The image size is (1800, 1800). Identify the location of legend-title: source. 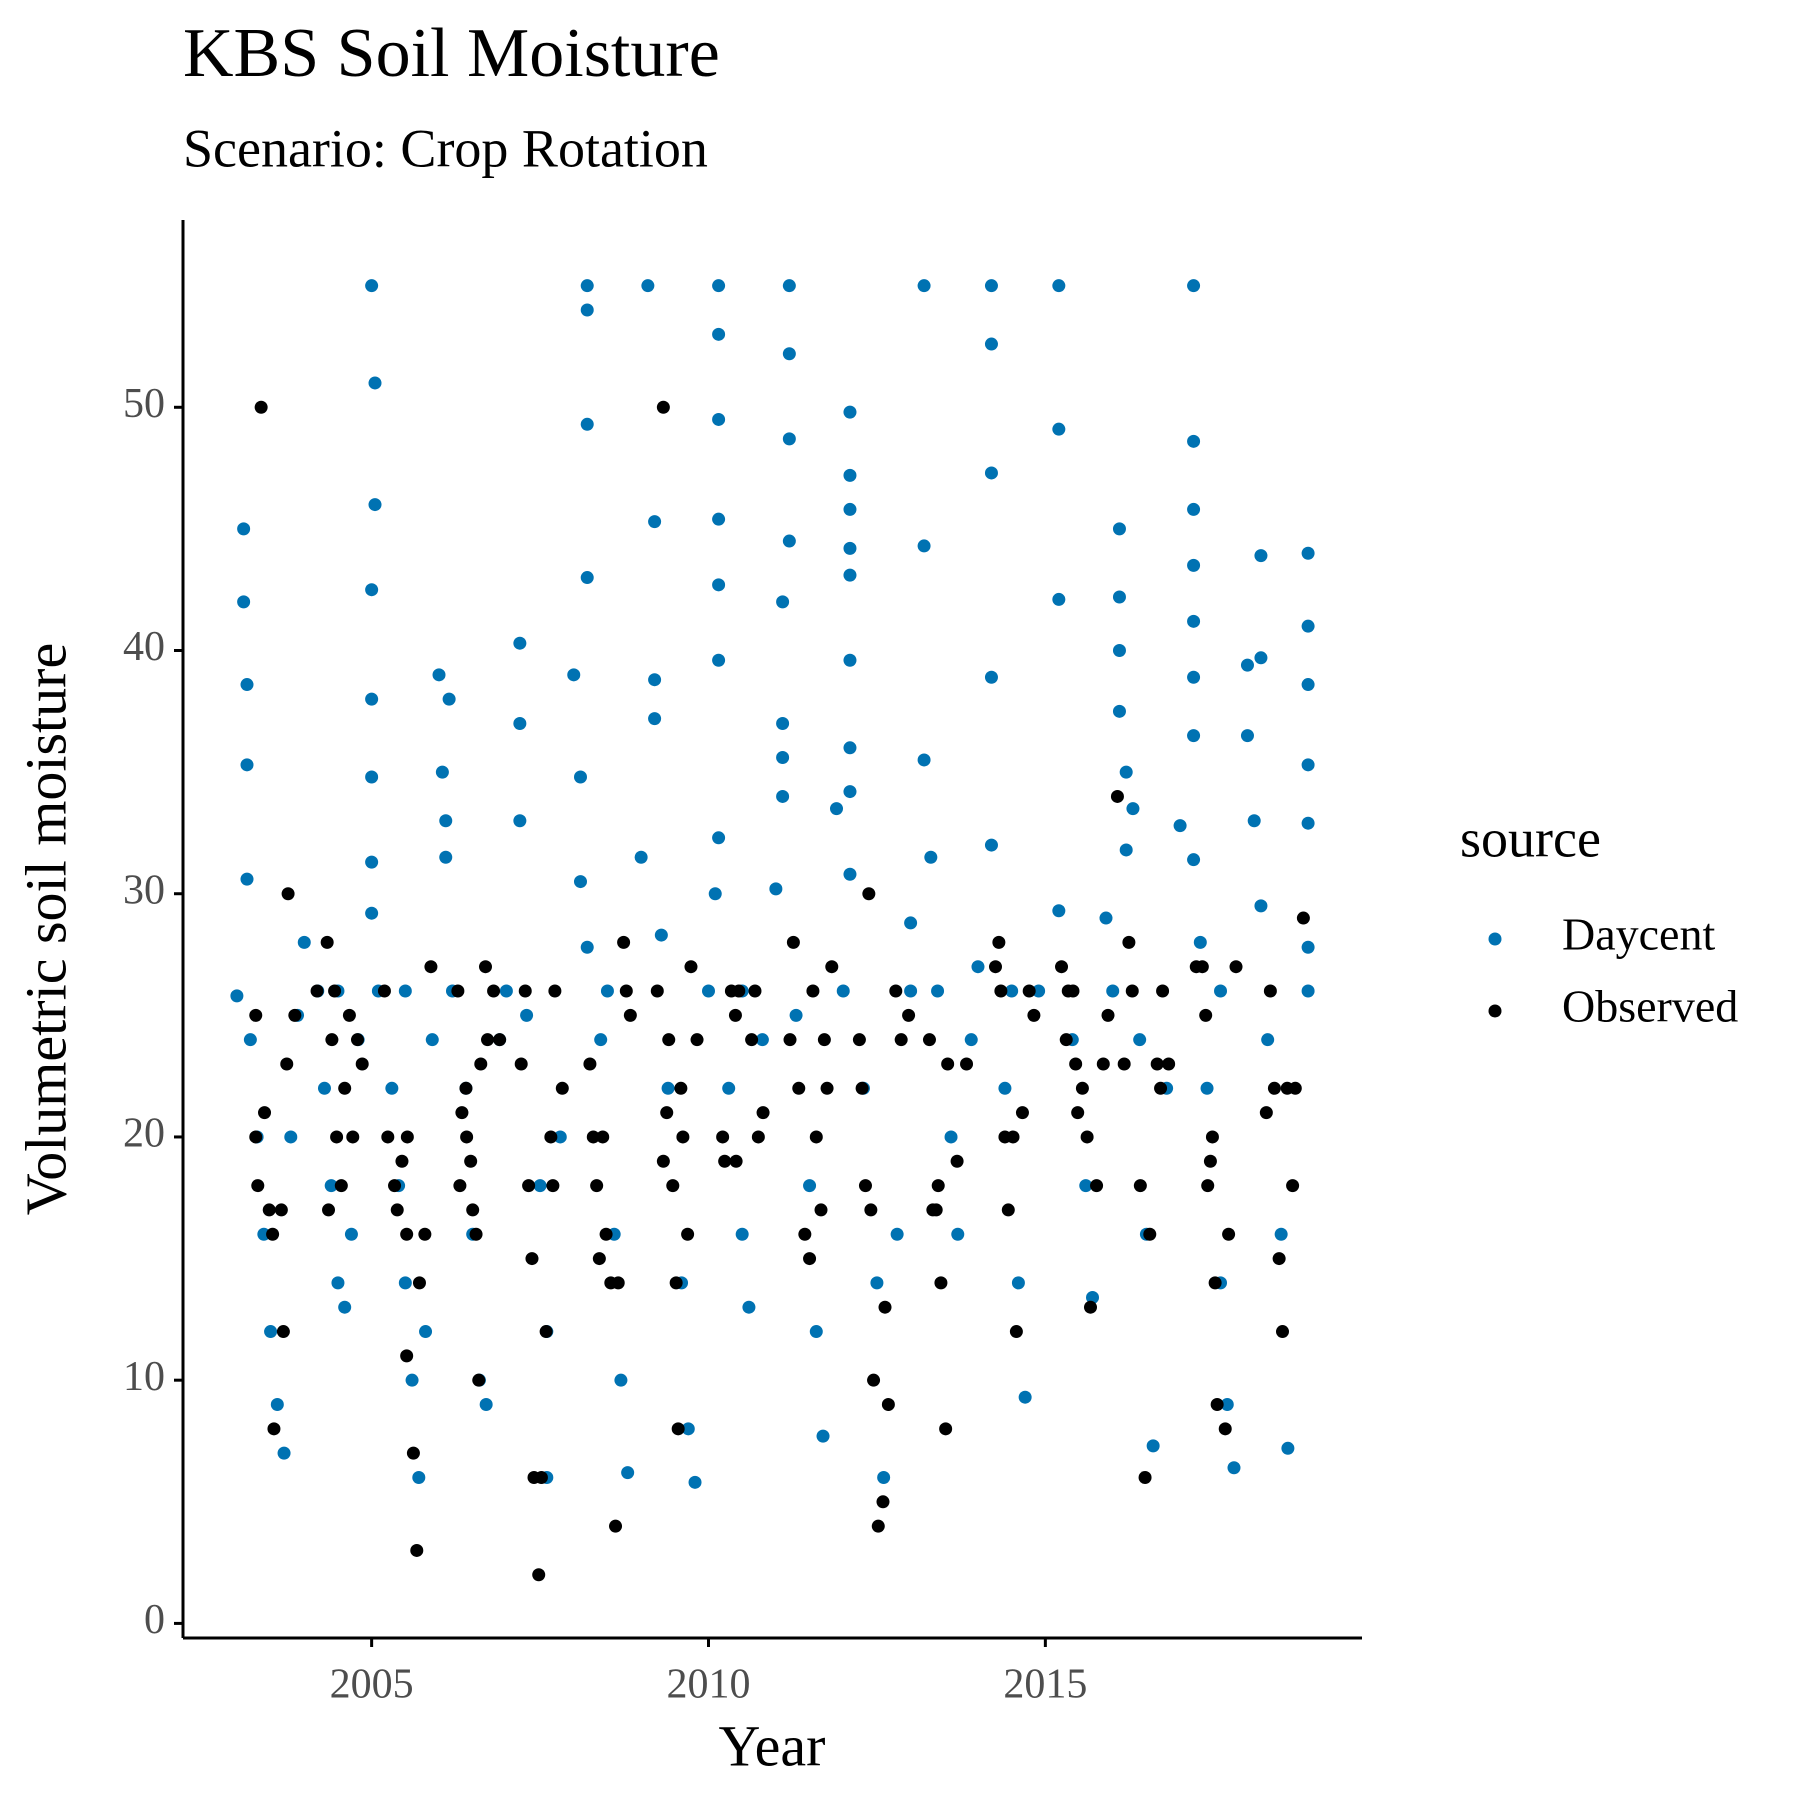
(1530, 838).